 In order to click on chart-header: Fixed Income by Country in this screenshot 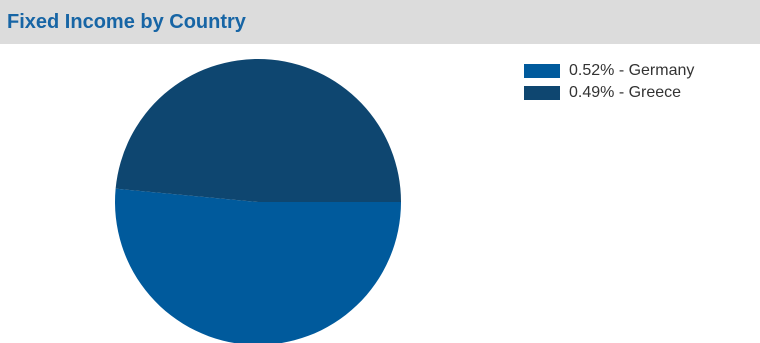, I will do `click(380, 22)`.